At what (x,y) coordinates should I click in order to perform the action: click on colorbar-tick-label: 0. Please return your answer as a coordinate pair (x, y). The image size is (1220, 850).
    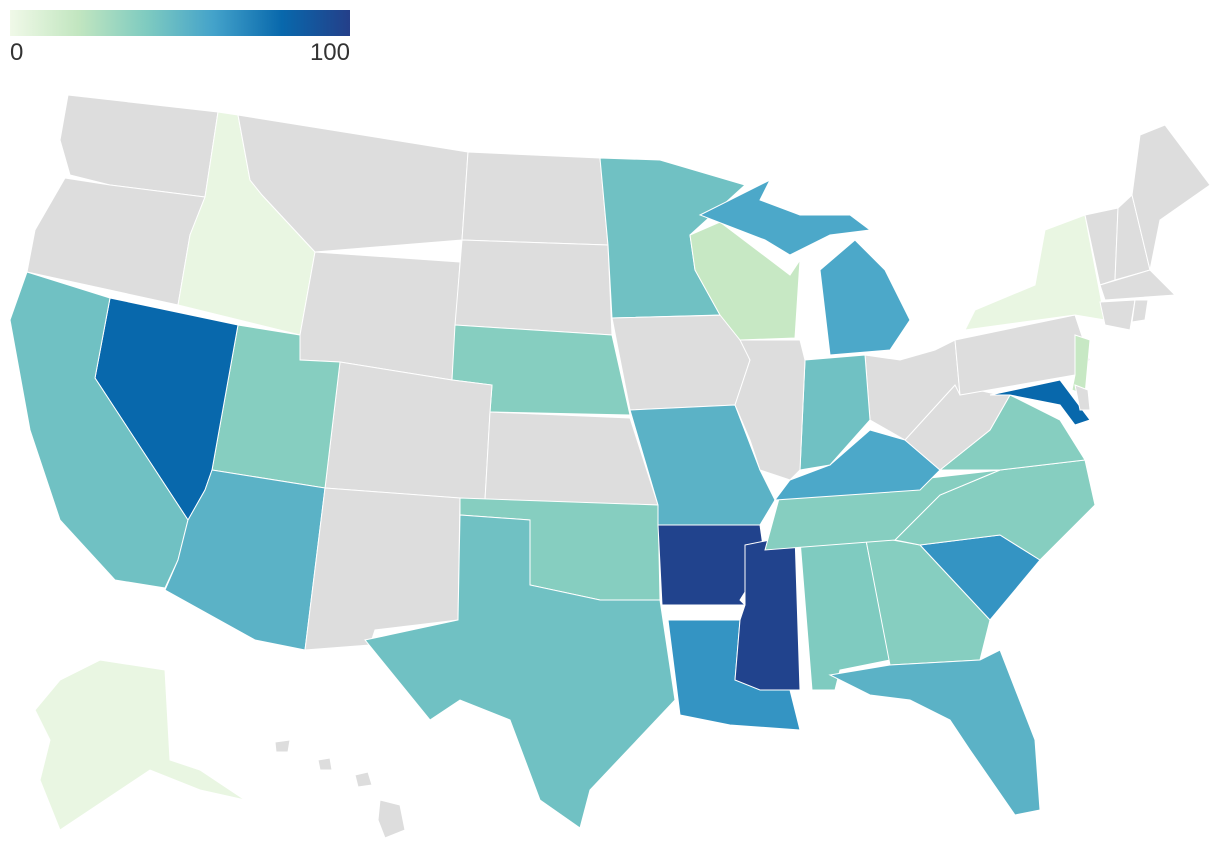
    Looking at the image, I should click on (16, 52).